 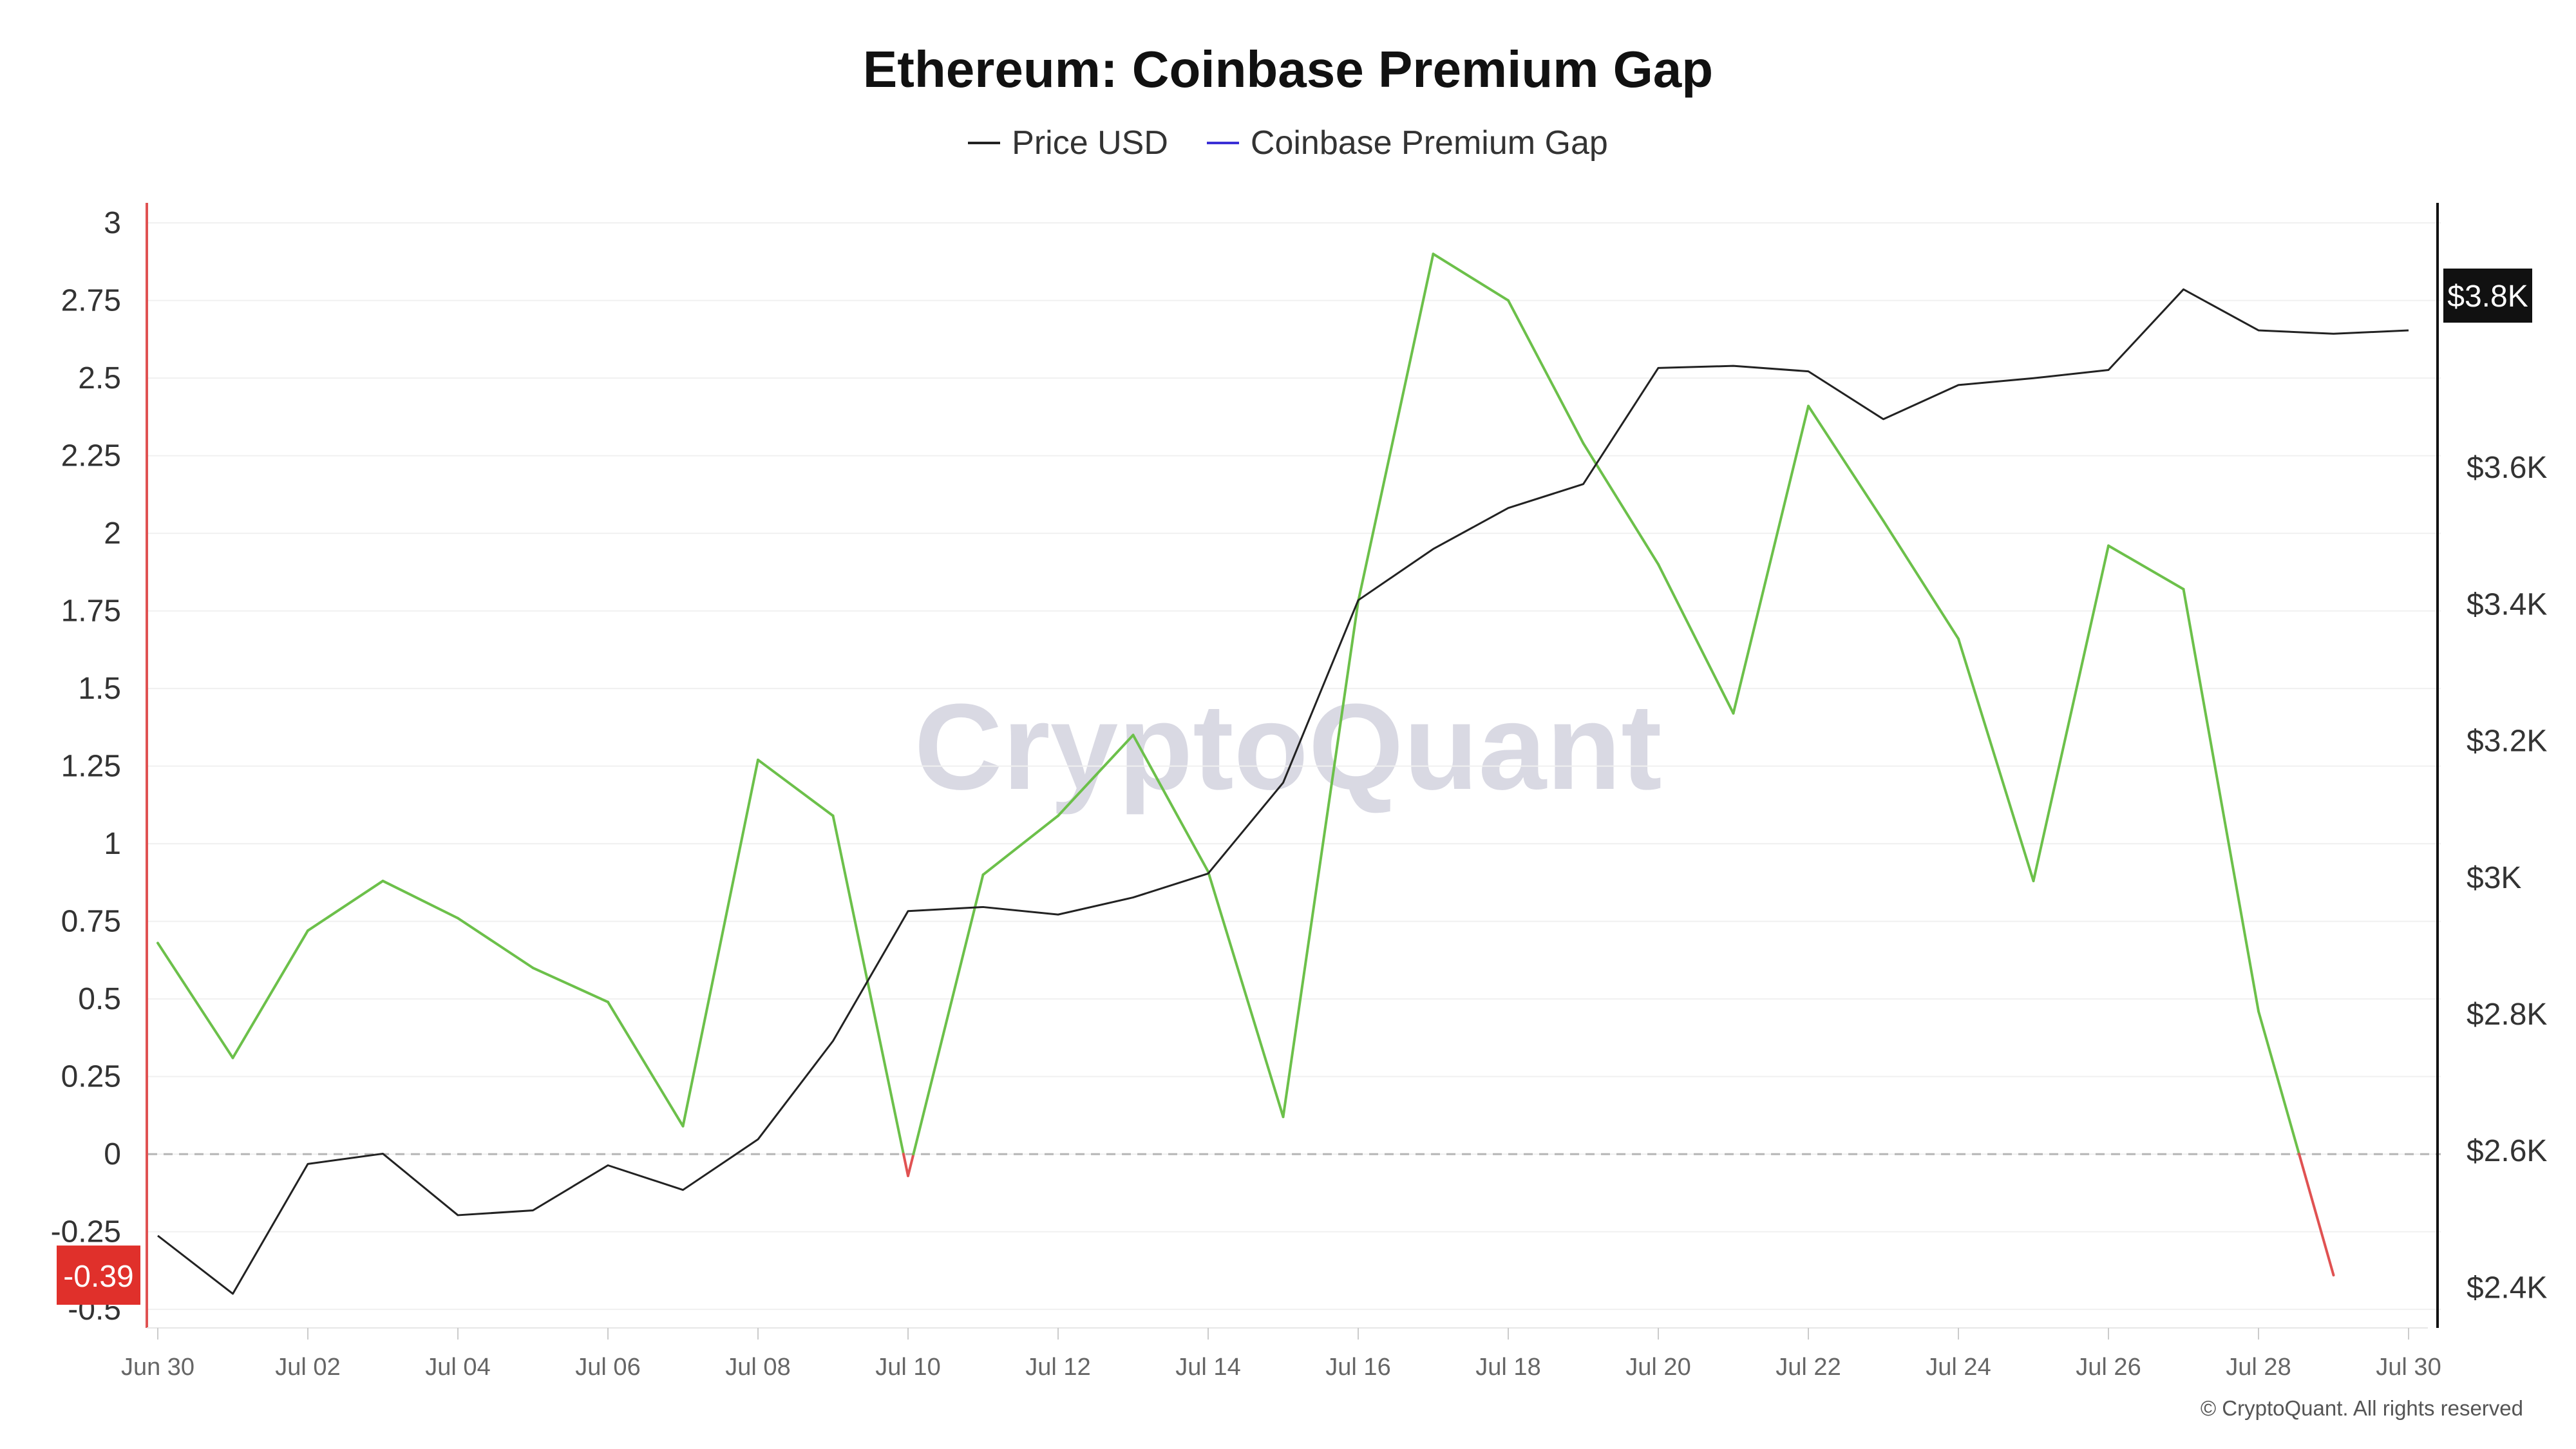 I want to click on left-axis-tick-label: 1, so click(x=112, y=844).